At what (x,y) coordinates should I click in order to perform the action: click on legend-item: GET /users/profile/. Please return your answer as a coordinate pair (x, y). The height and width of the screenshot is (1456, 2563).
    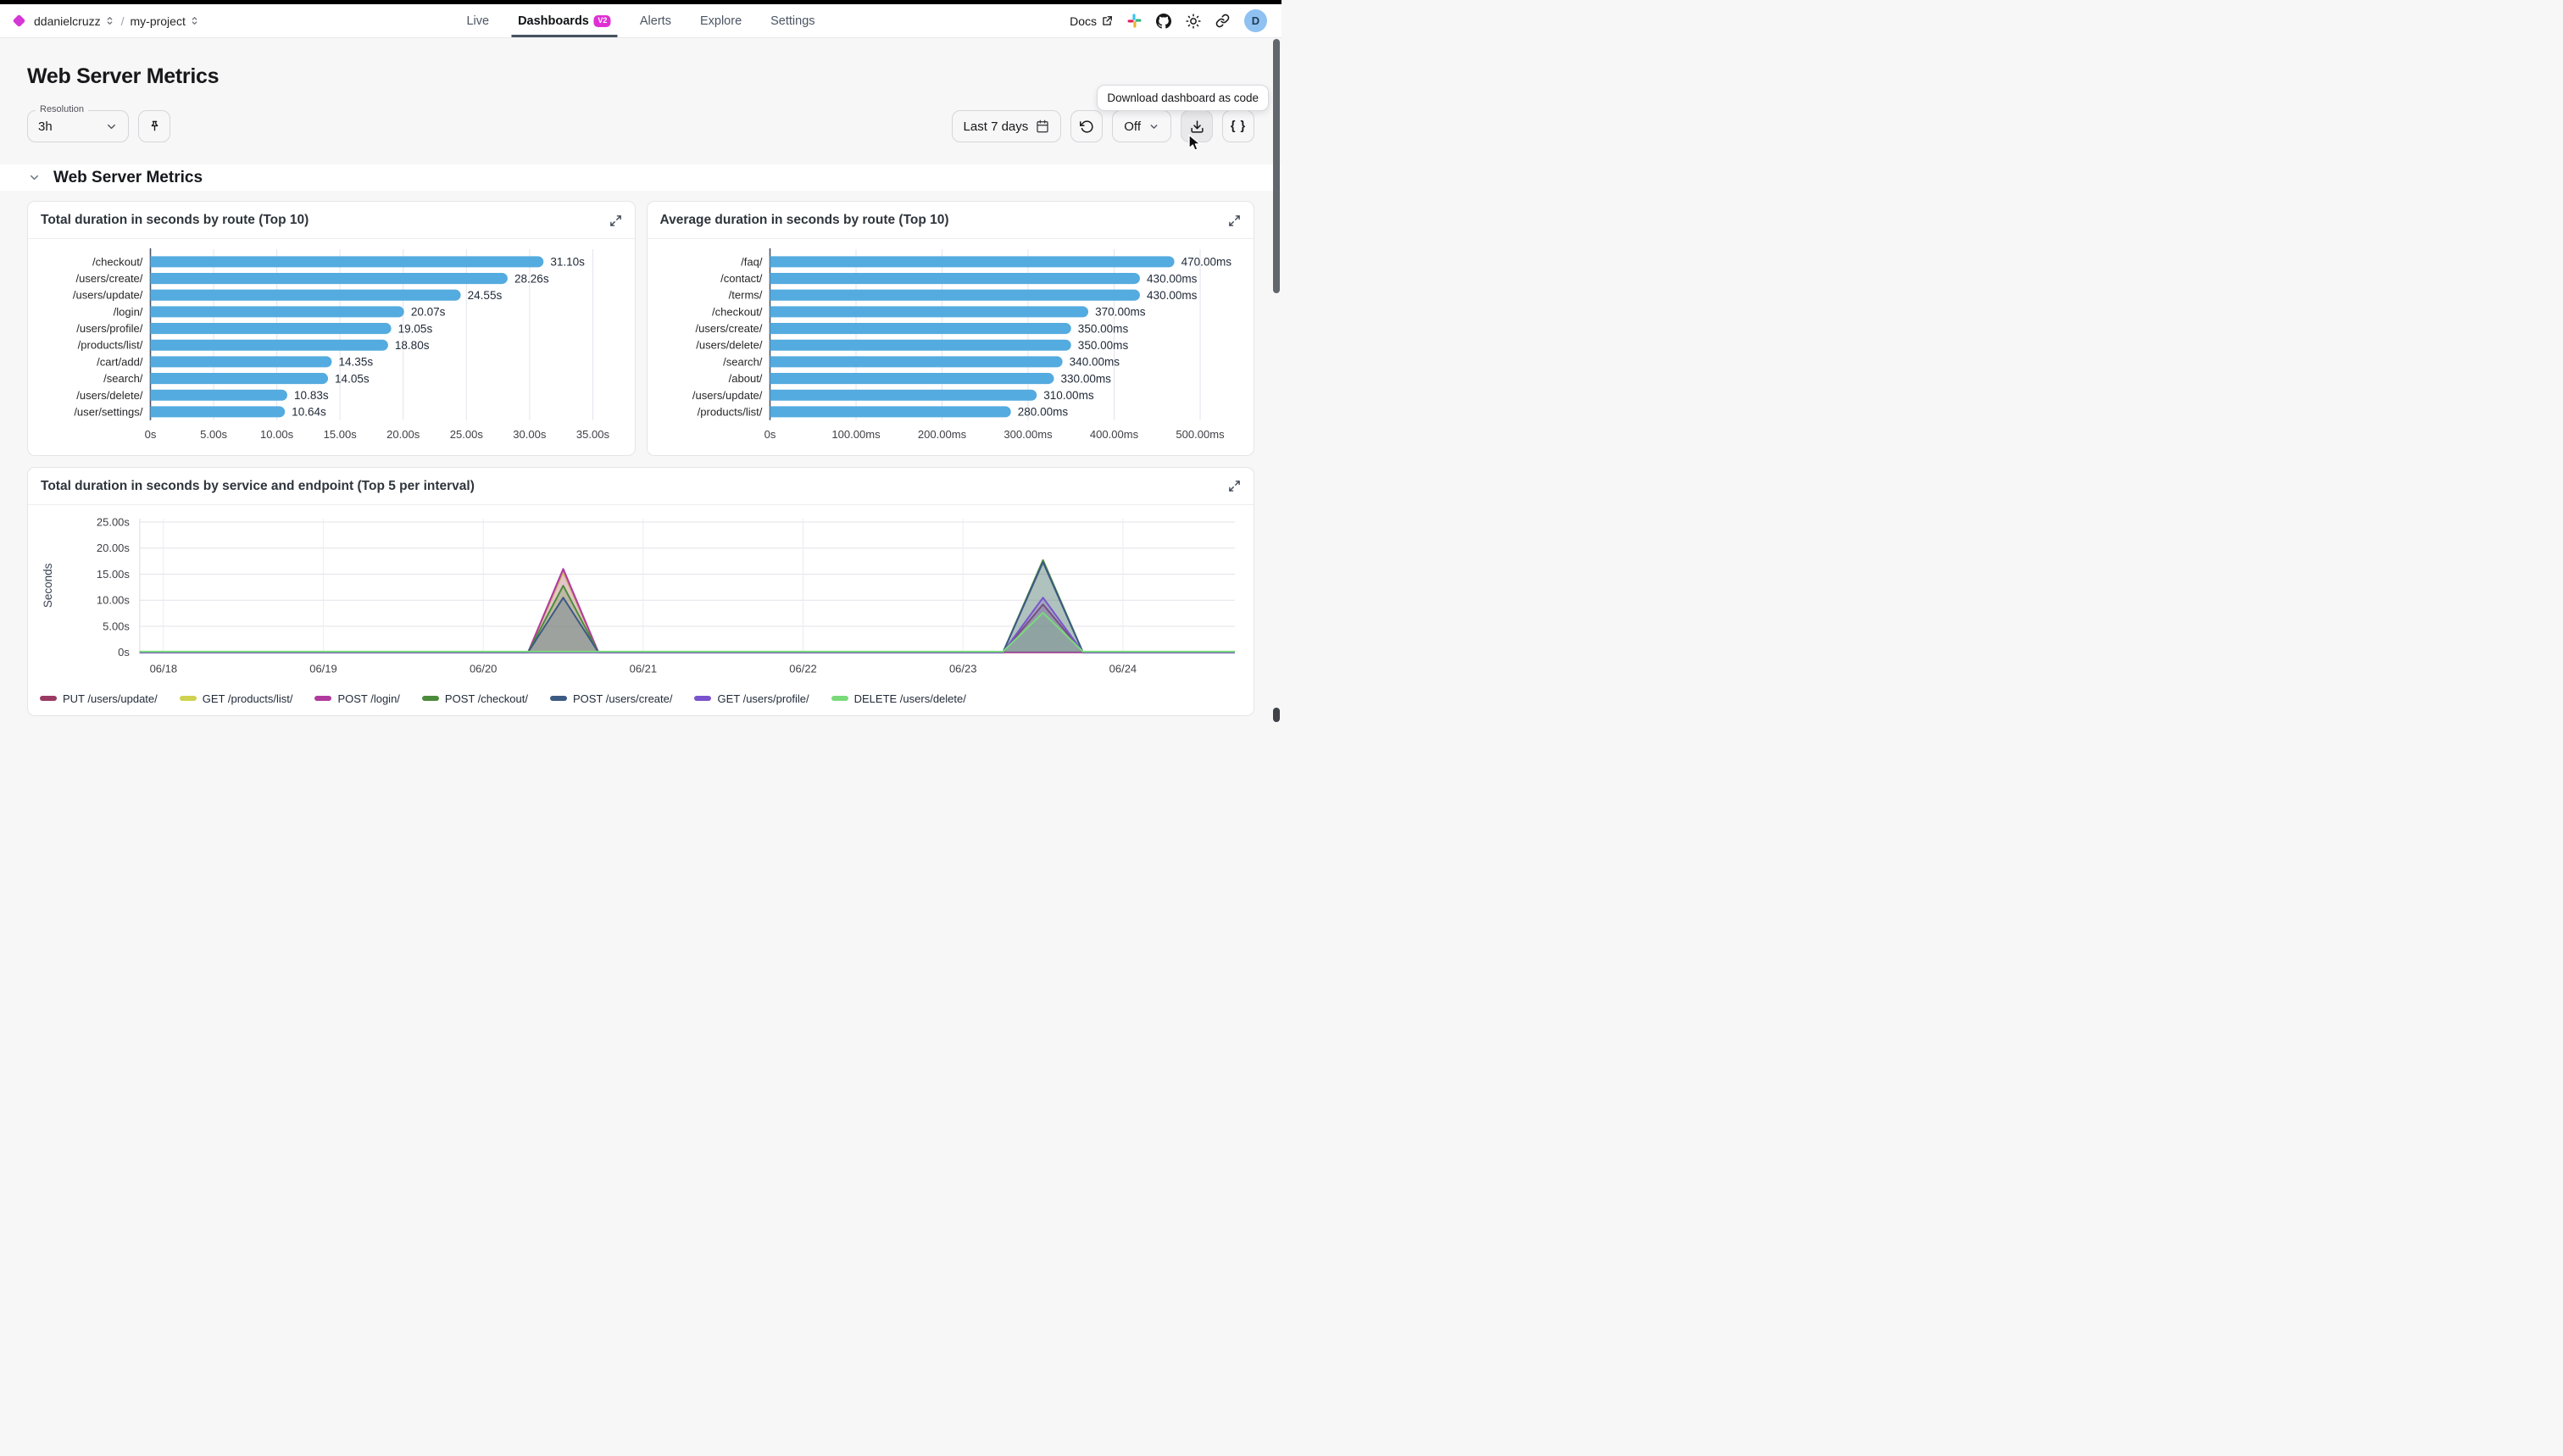
    Looking at the image, I should click on (751, 699).